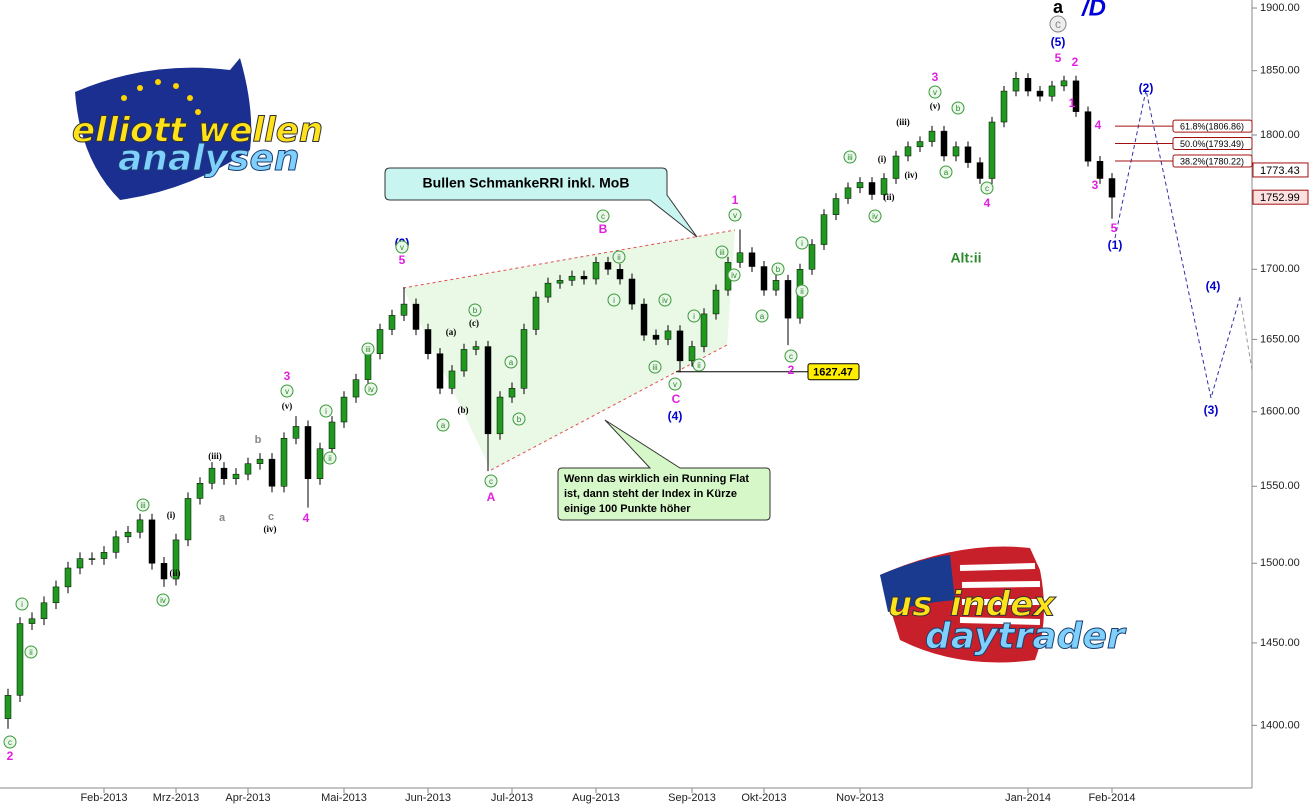 This screenshot has width=1309, height=807. I want to click on wave-label: (3), so click(1211, 410).